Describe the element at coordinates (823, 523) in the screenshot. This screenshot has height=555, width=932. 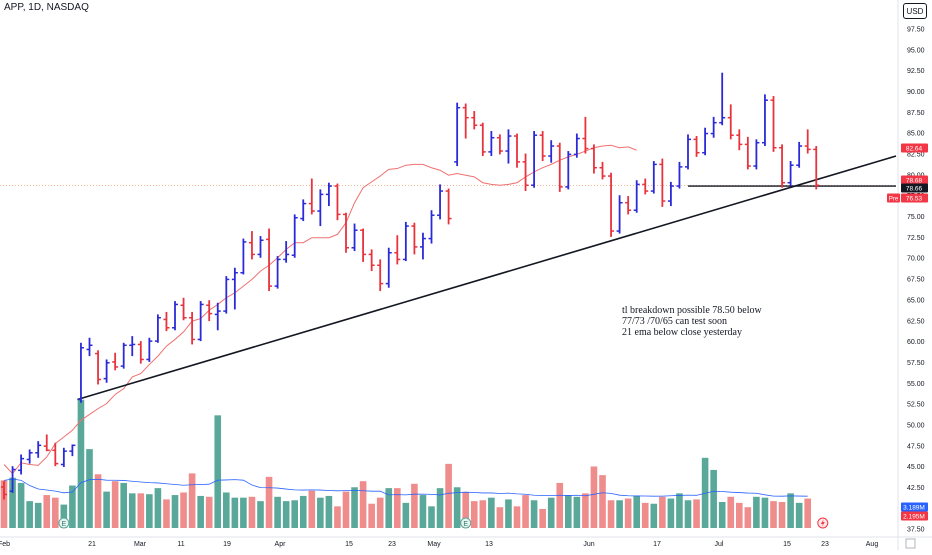
I see `lightning-icon` at that location.